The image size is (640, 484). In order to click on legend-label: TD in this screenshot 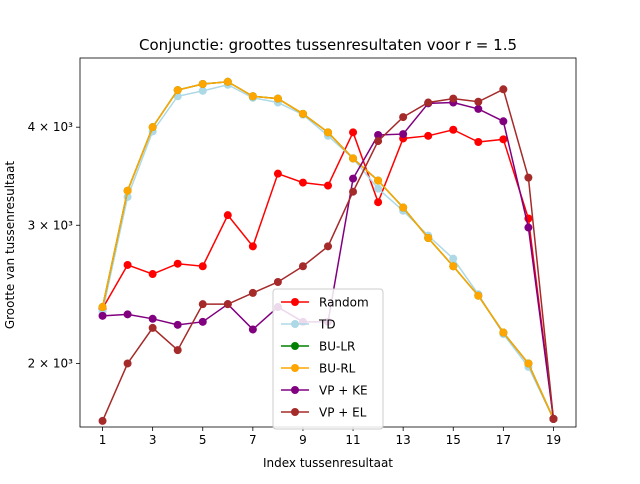, I will do `click(327, 325)`.